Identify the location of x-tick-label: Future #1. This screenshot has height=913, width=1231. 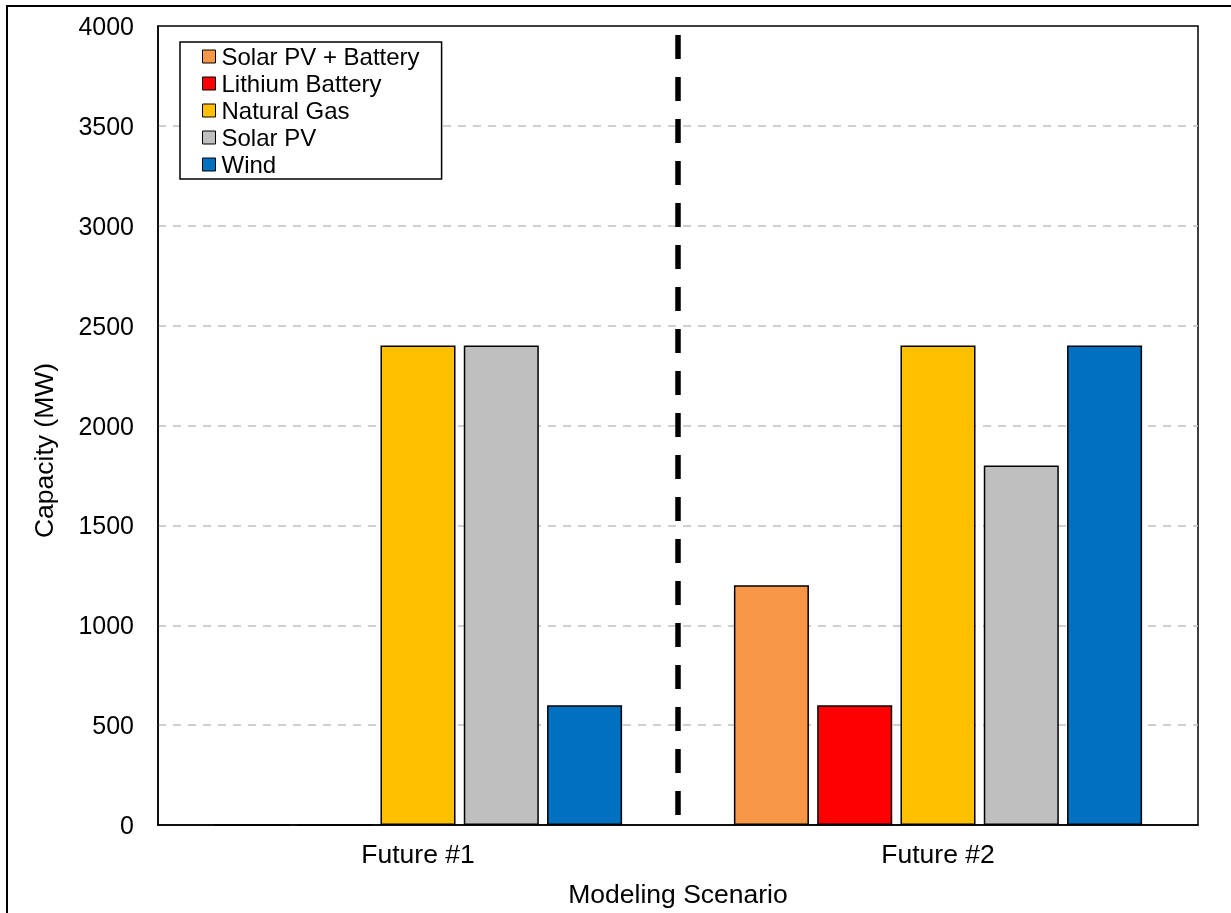
(418, 853).